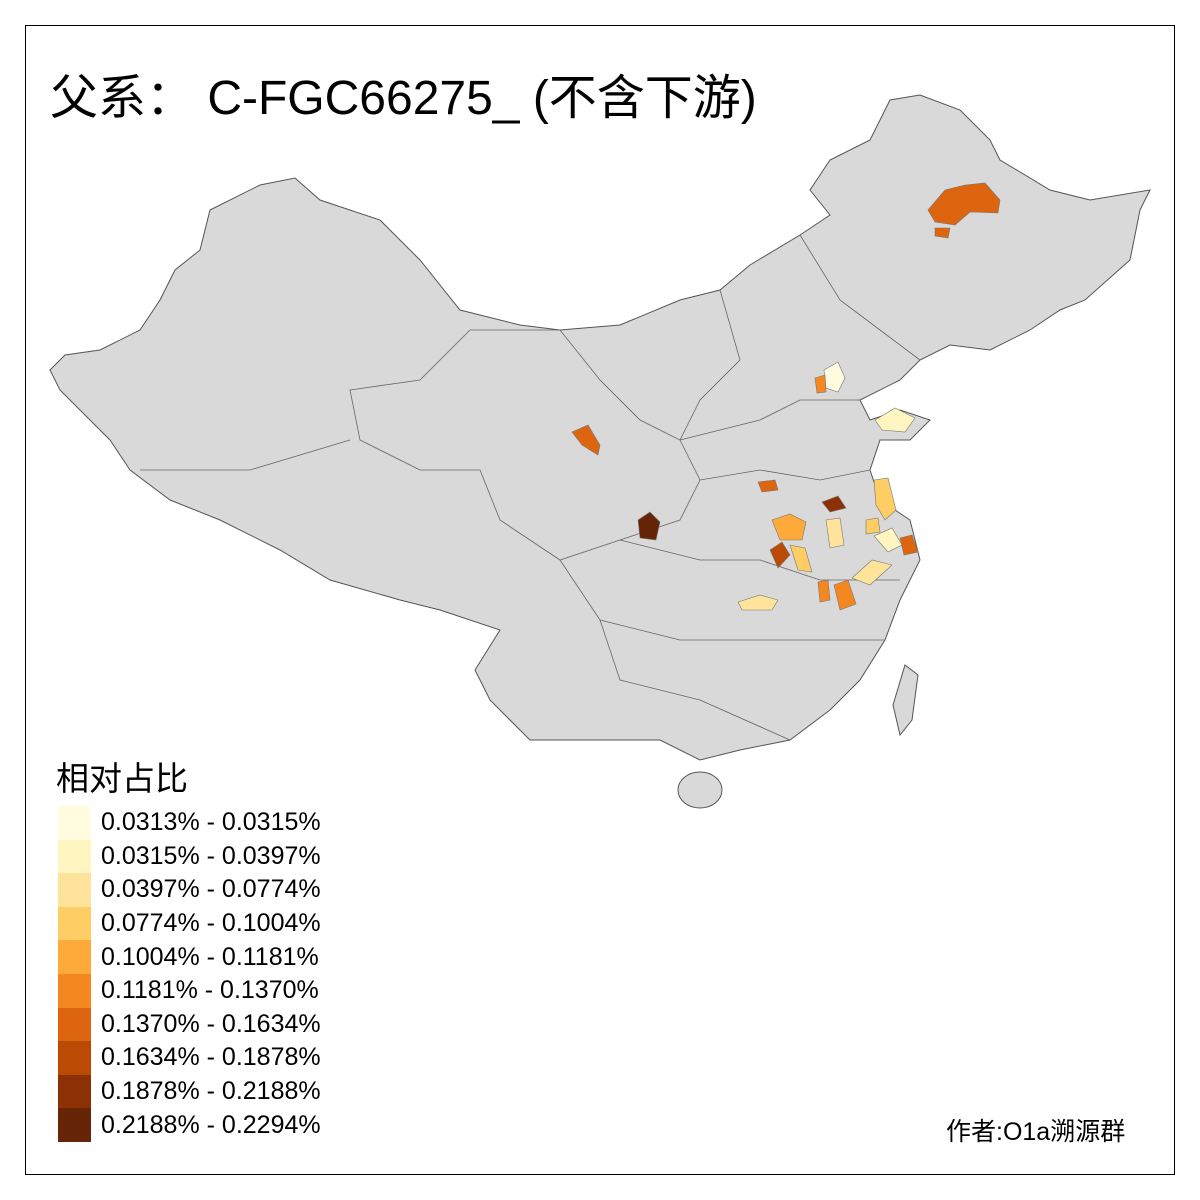 The width and height of the screenshot is (1200, 1200). What do you see at coordinates (942, 233) in the screenshot?
I see `region-heilongjiang-south` at bounding box center [942, 233].